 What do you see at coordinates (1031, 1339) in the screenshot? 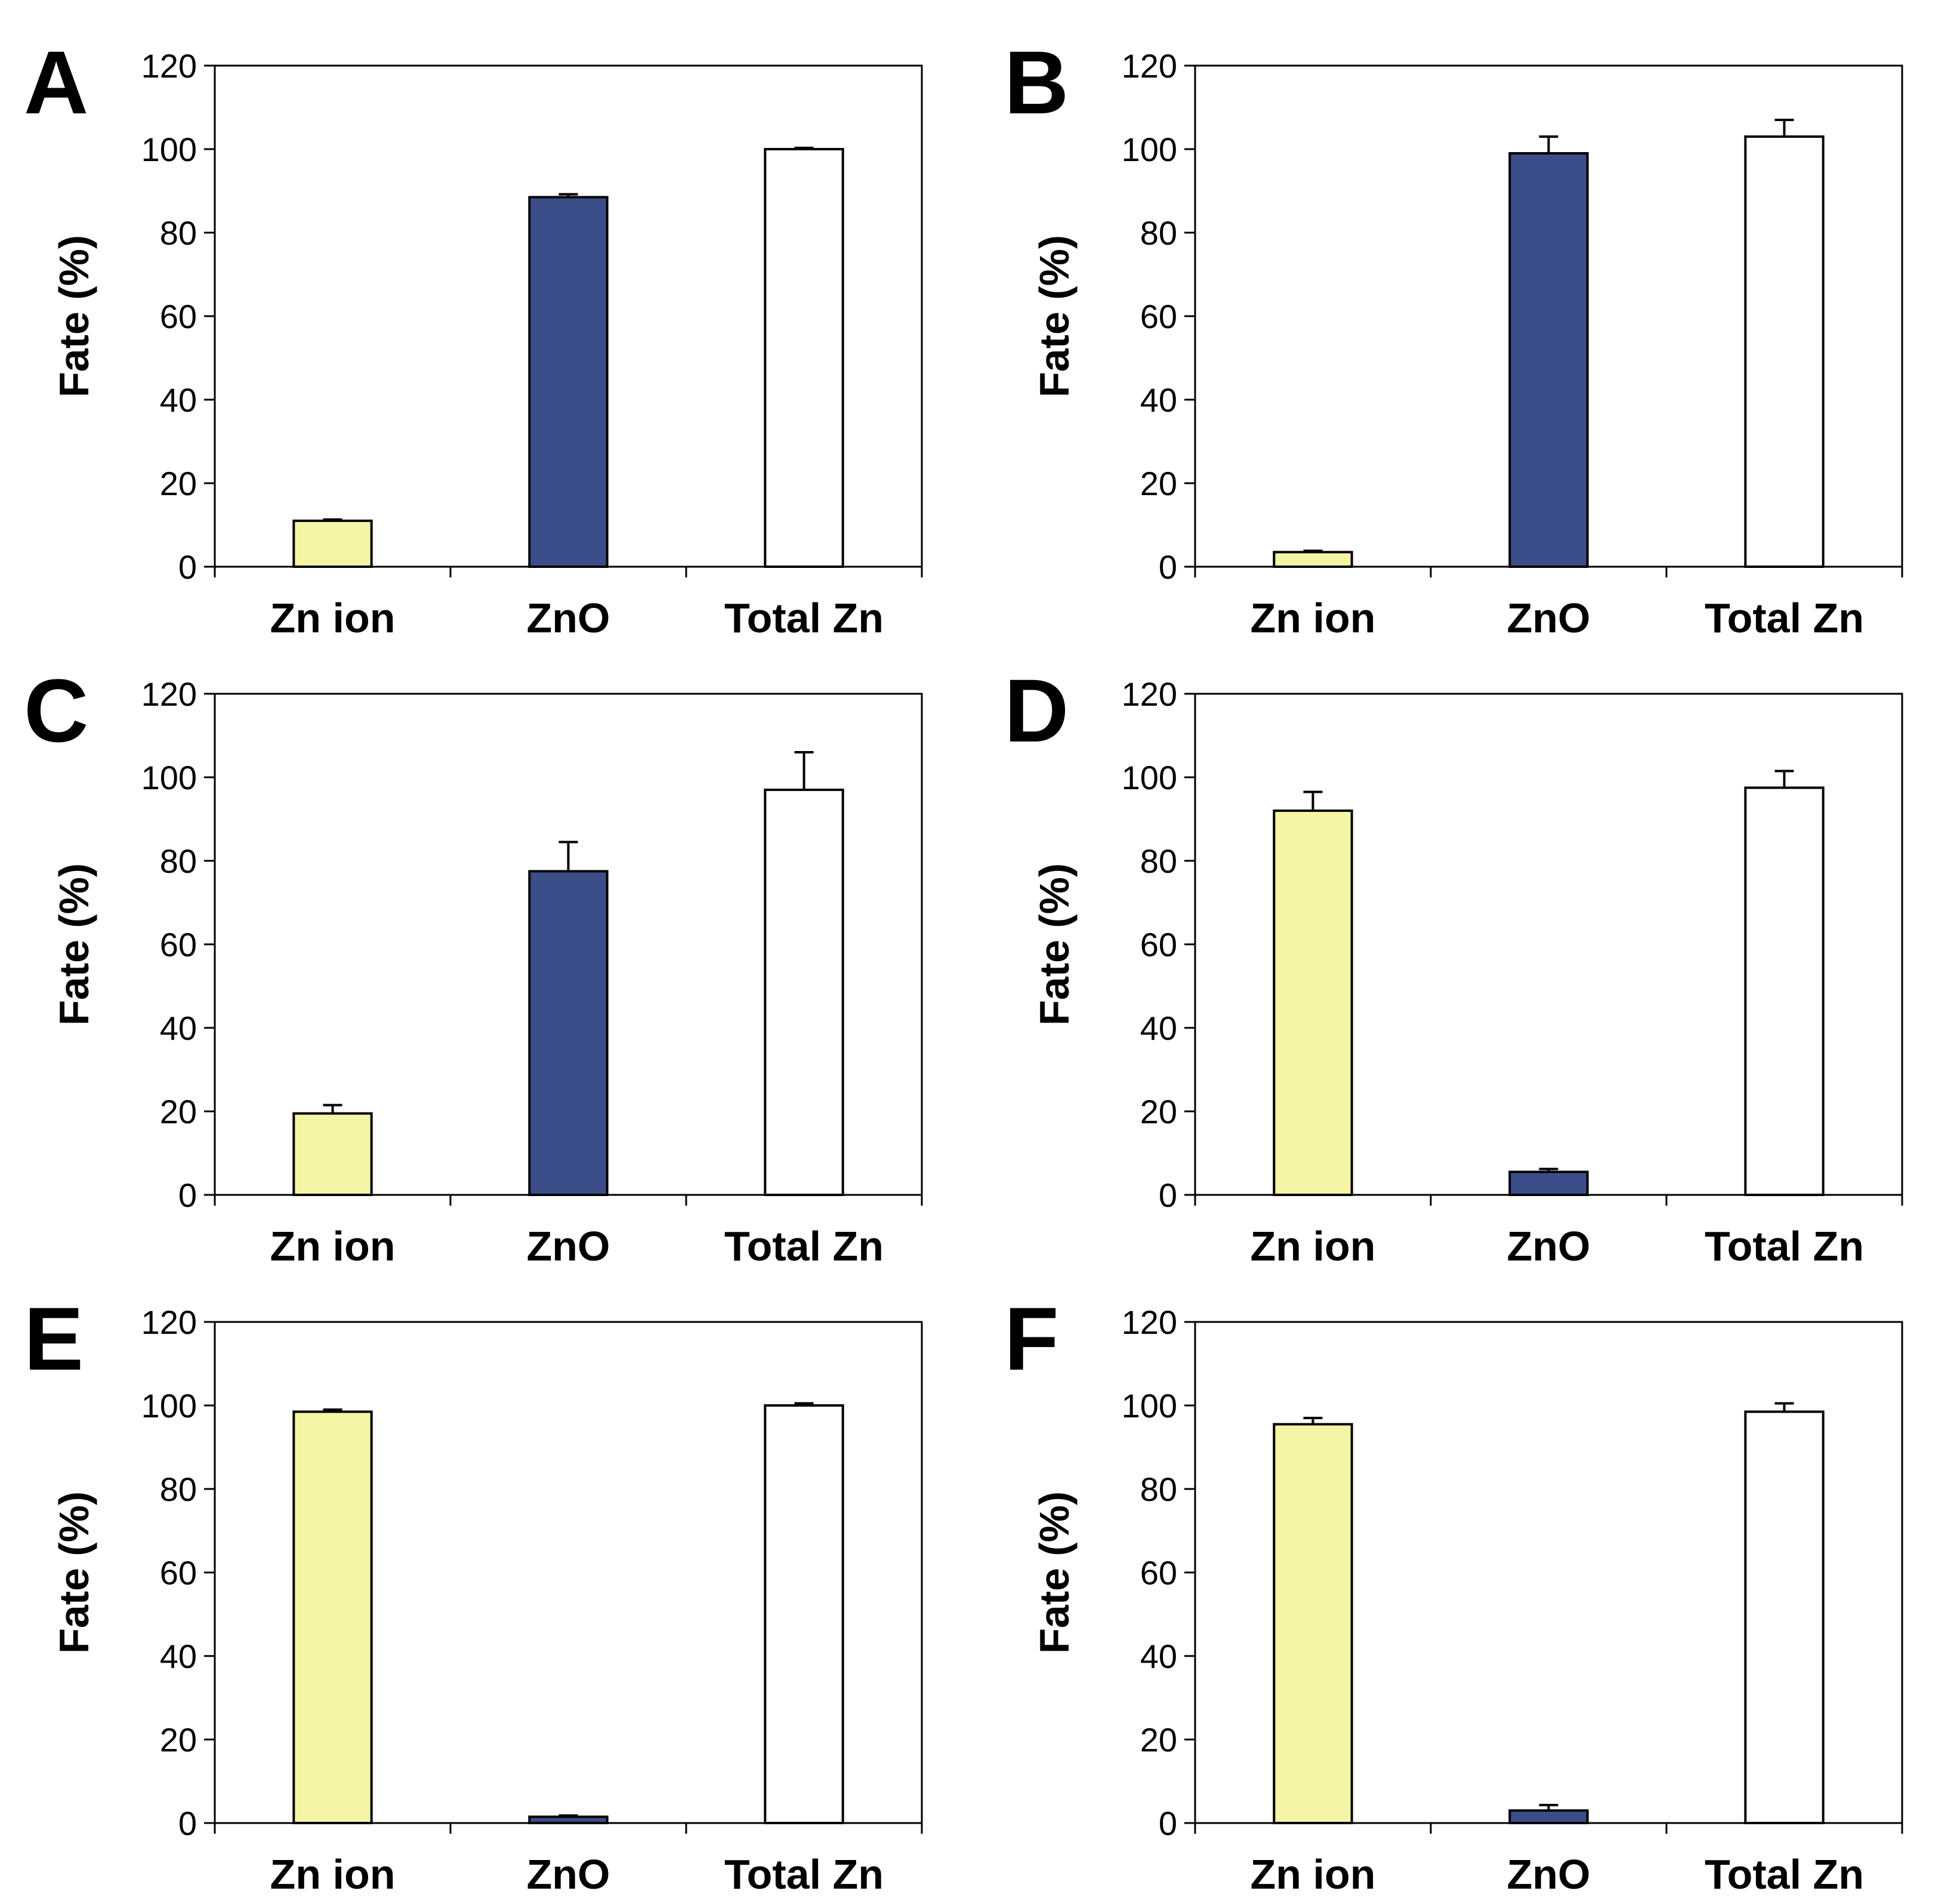
I see `panel-letter: F` at bounding box center [1031, 1339].